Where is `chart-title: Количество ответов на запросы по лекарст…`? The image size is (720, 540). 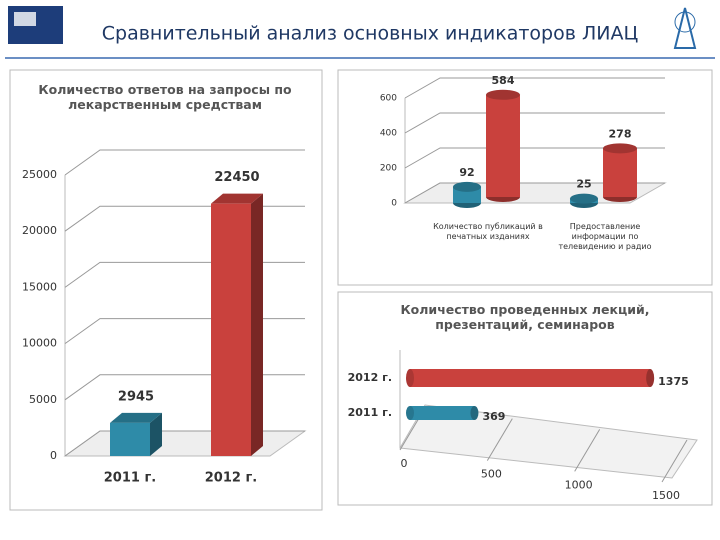
chart-title: Количество ответов на запросы по лекарст… is located at coordinates (165, 97).